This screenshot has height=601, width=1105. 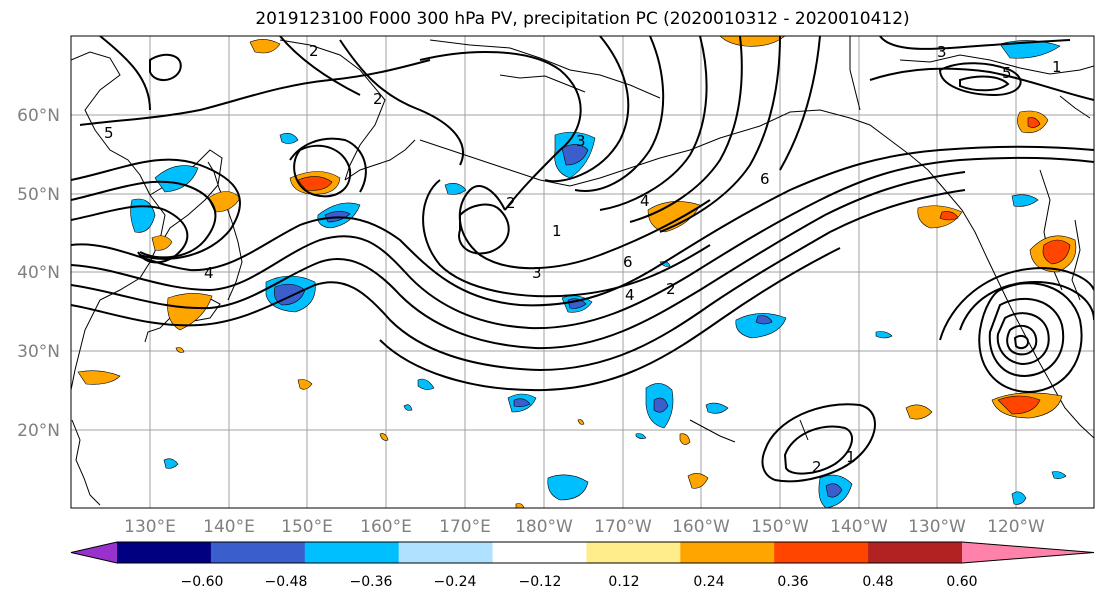 What do you see at coordinates (792, 582) in the screenshot?
I see `colorbar-tick-label: 0.36` at bounding box center [792, 582].